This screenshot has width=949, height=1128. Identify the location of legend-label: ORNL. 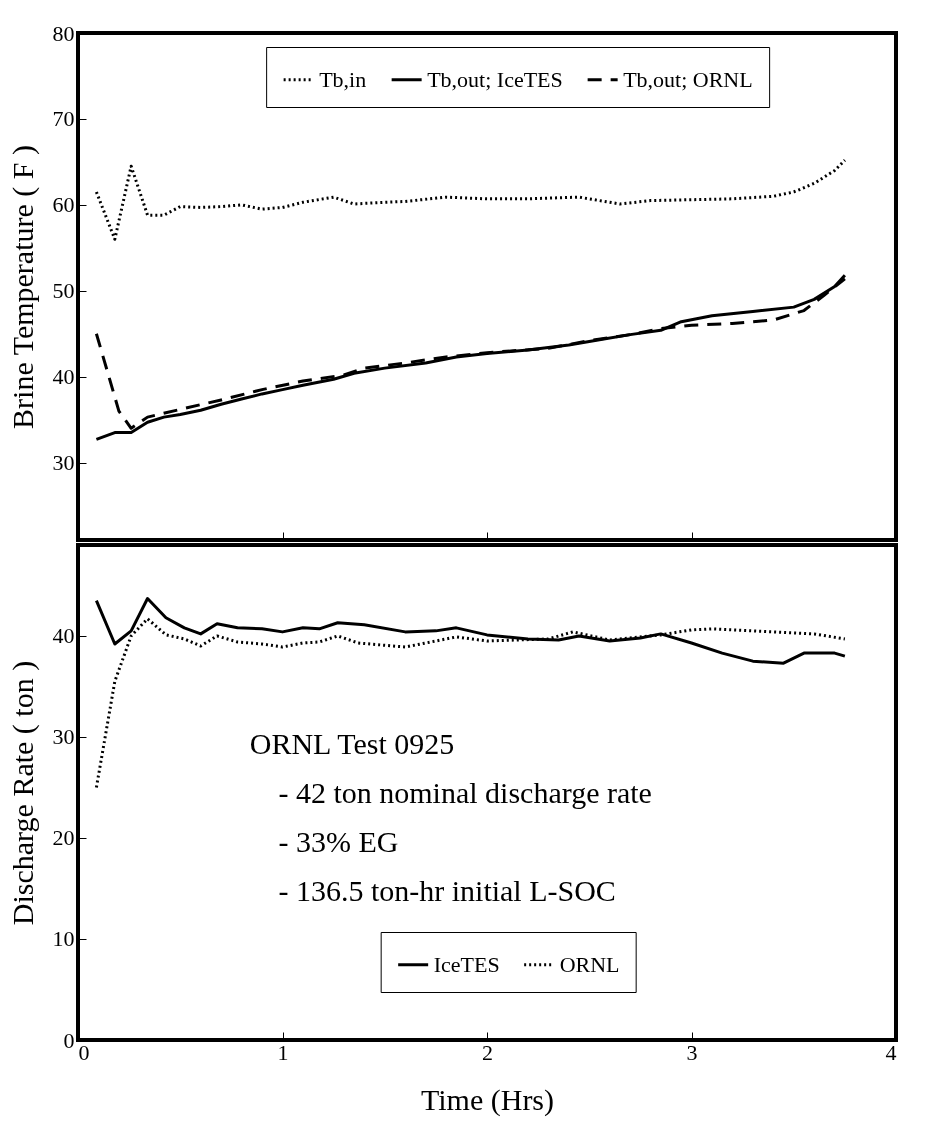
(589, 964).